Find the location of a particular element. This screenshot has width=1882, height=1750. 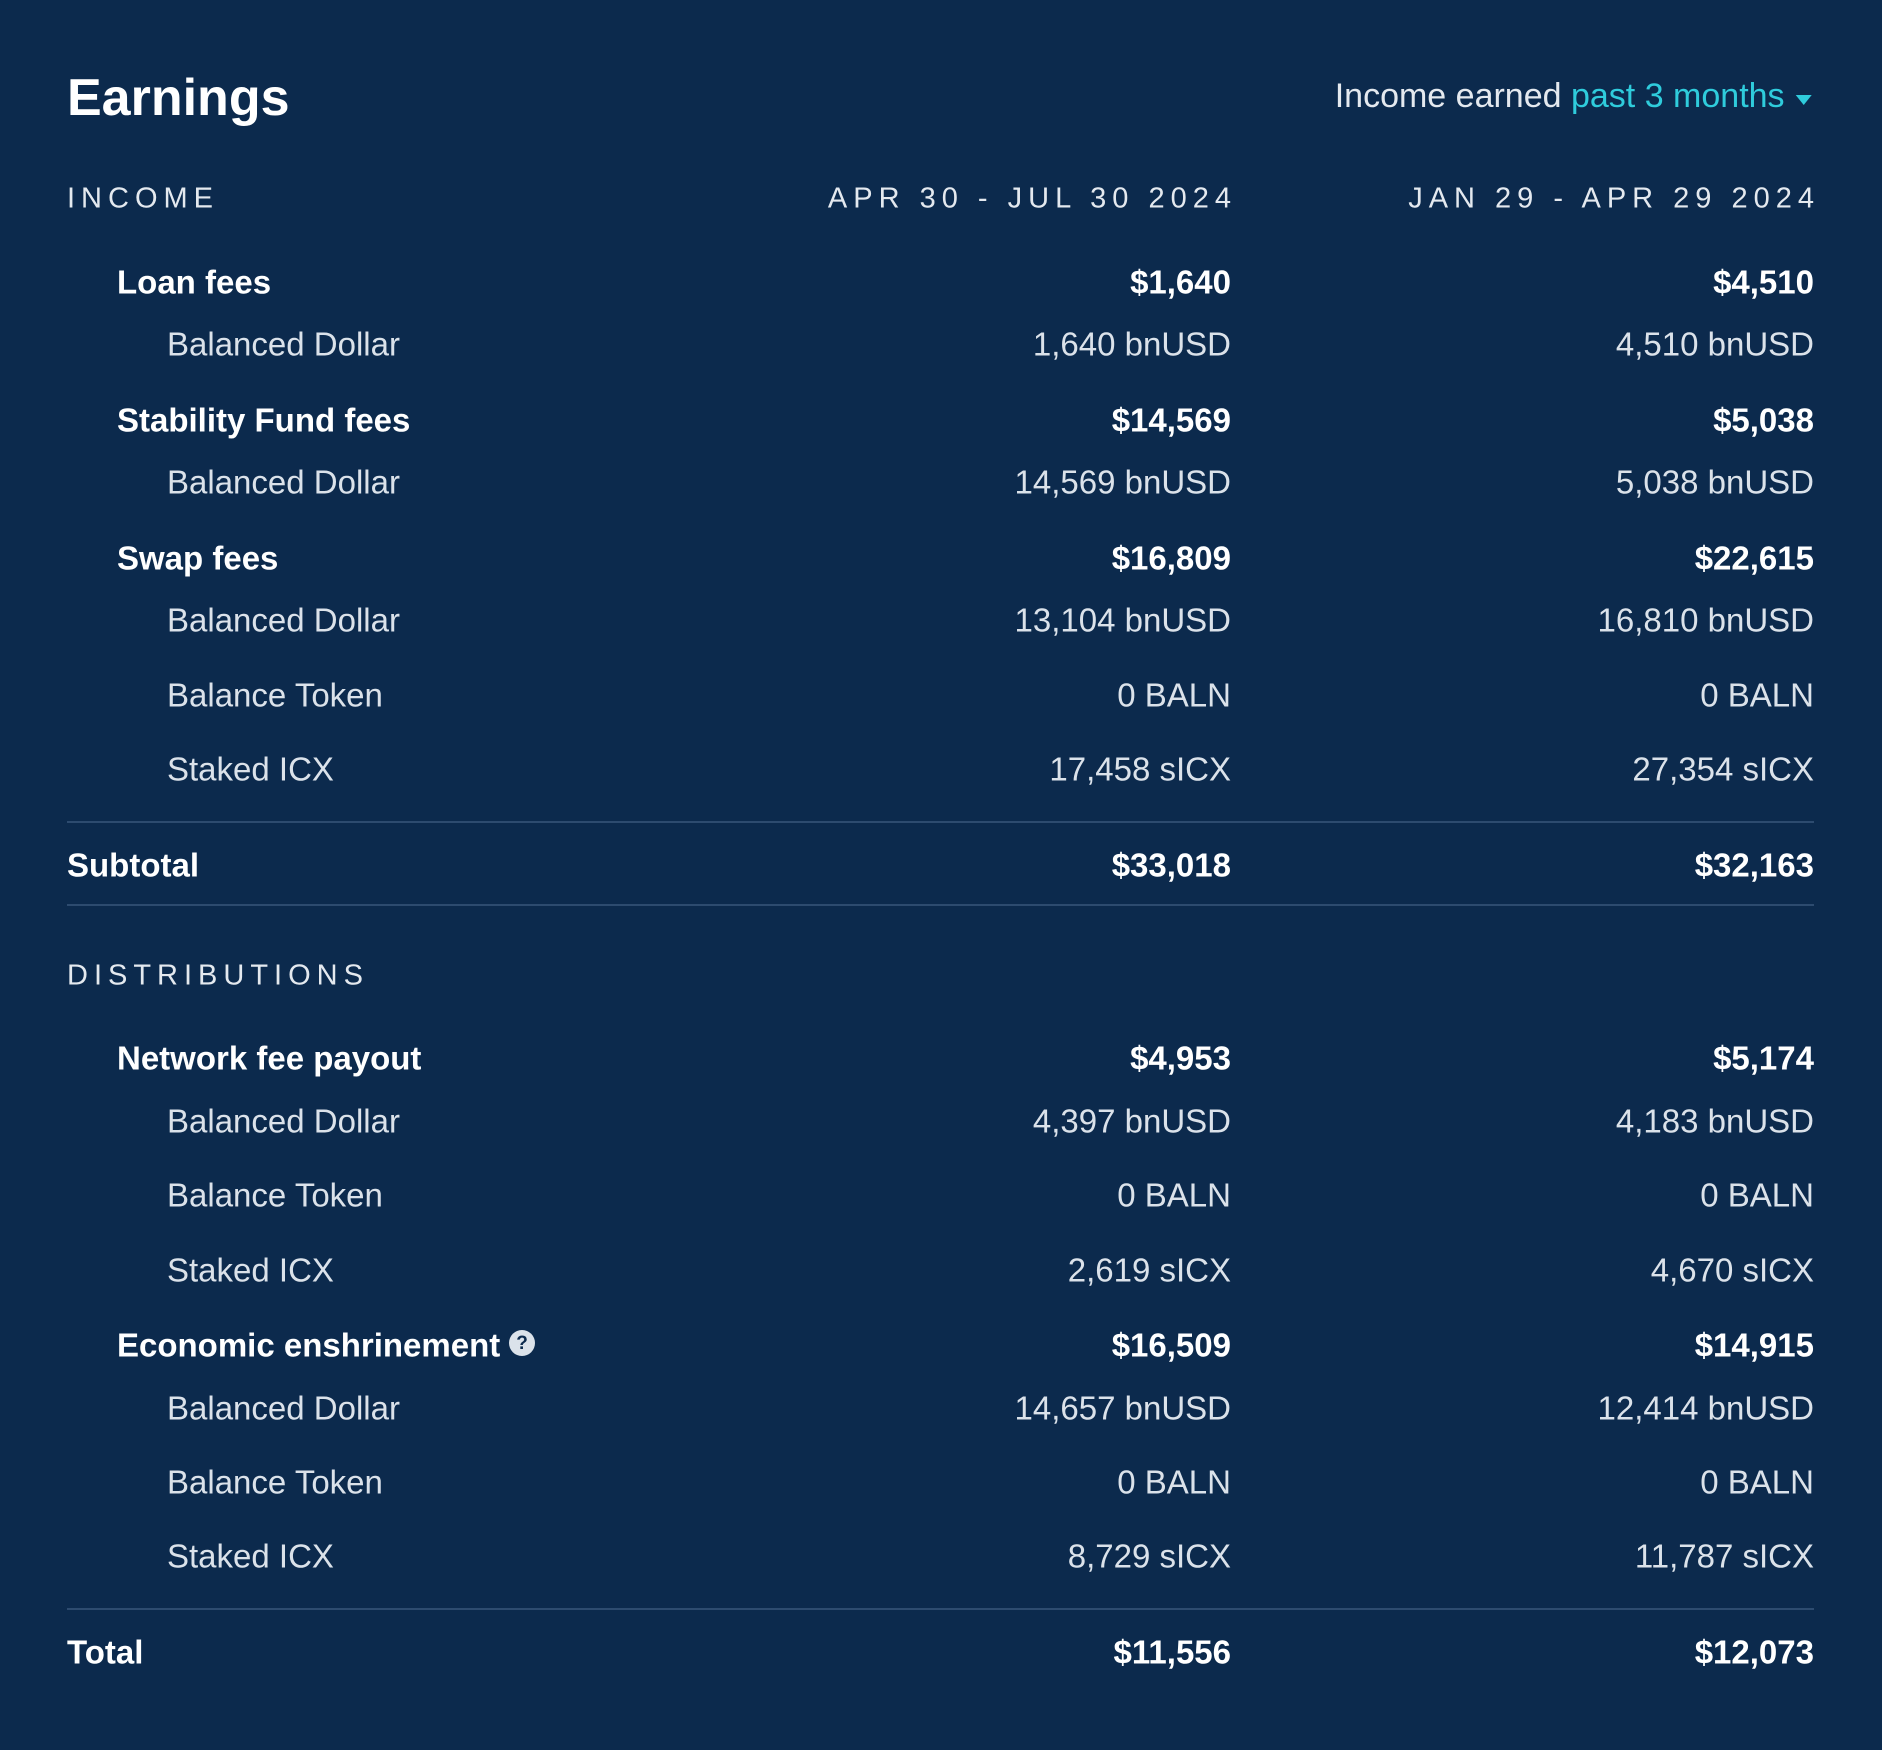

item-value: 2,619 sICX is located at coordinates (1149, 1270).